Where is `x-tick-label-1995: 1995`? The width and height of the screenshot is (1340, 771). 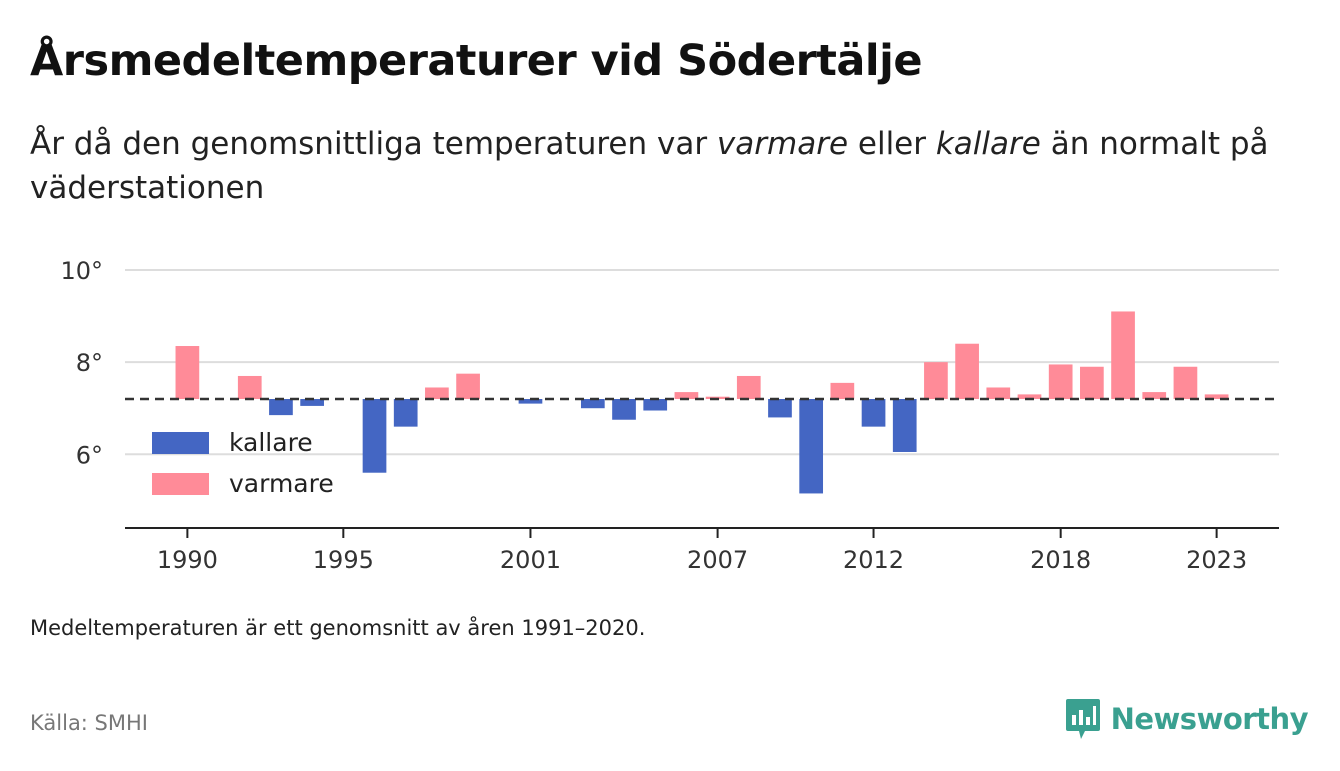
x-tick-label-1995: 1995 is located at coordinates (343, 560).